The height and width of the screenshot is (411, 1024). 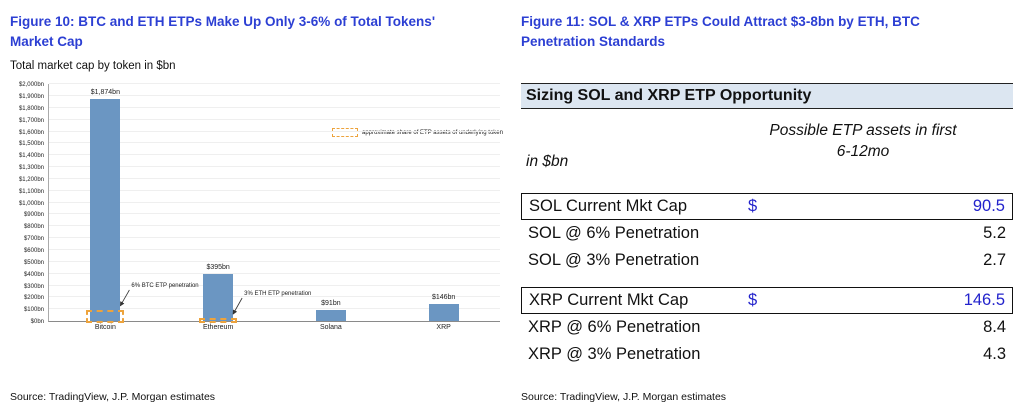 What do you see at coordinates (33, 239) in the screenshot?
I see `y-tick-label: $700bn` at bounding box center [33, 239].